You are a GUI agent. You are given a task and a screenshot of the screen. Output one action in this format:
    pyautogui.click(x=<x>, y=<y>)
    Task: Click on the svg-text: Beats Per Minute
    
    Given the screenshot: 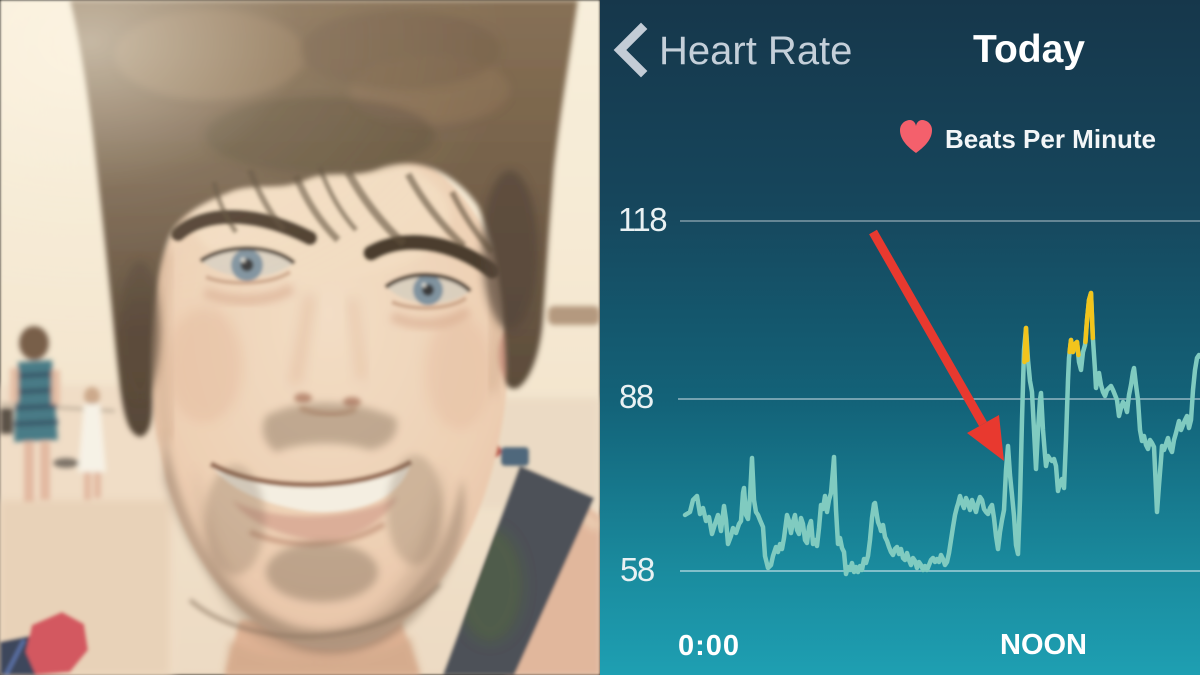 What is the action you would take?
    pyautogui.click(x=1050, y=139)
    